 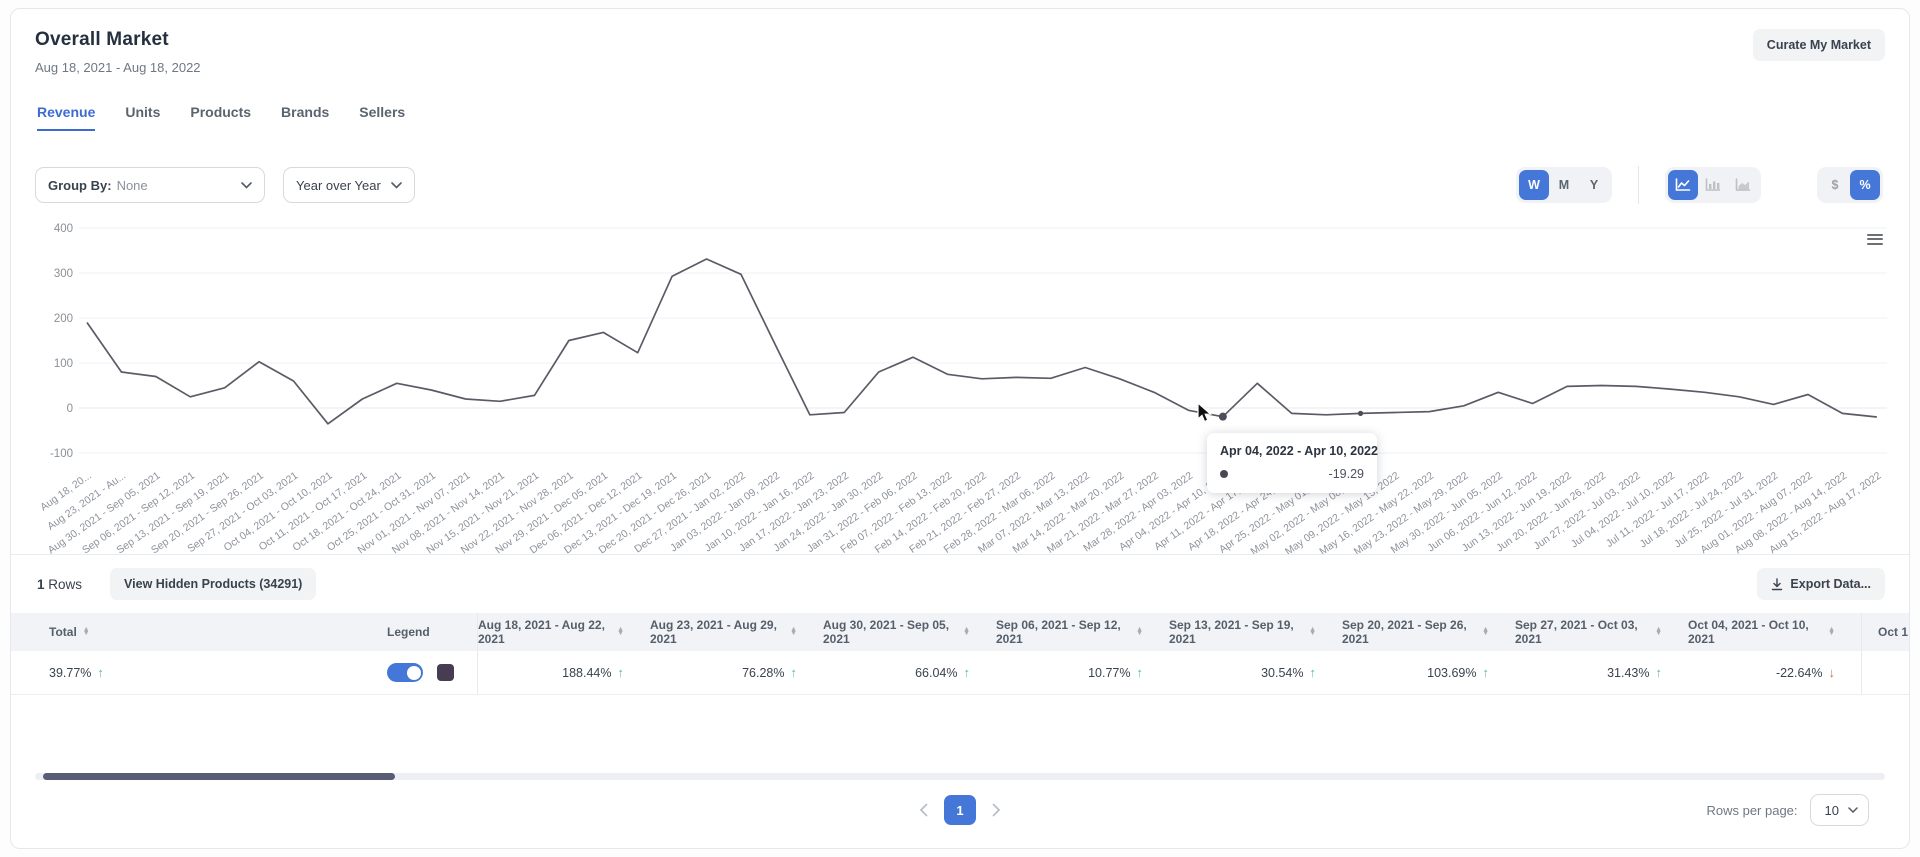 What do you see at coordinates (1289, 672) in the screenshot?
I see `value-cell: 30.54% ↑` at bounding box center [1289, 672].